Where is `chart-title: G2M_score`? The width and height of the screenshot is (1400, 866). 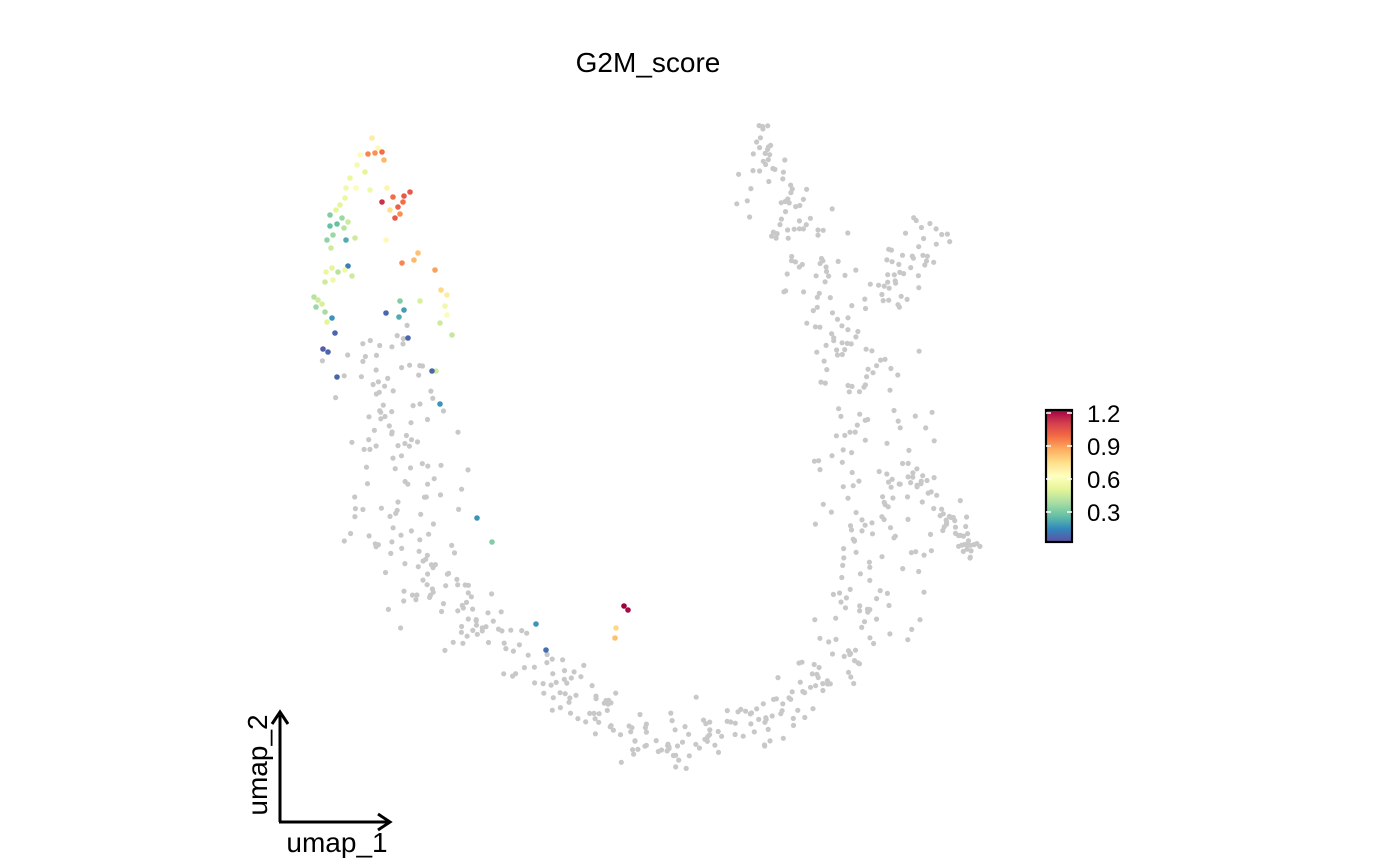
chart-title: G2M_score is located at coordinates (648, 62).